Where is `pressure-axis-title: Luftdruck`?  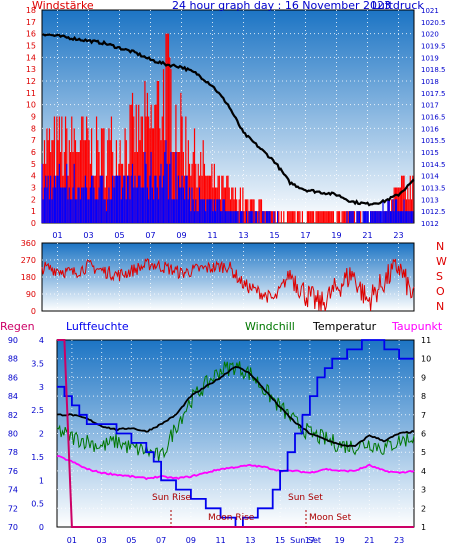 pressure-axis-title: Luftdruck is located at coordinates (398, 6).